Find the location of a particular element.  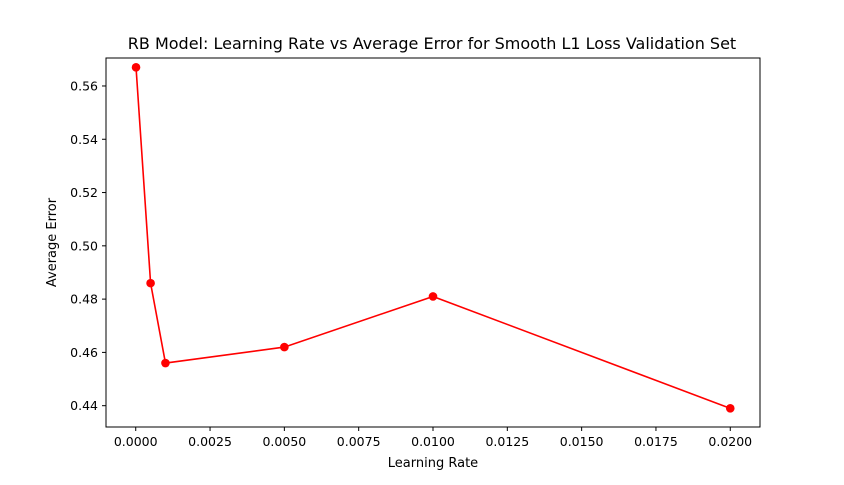

y-tick-label: 0.48 is located at coordinates (84, 299).